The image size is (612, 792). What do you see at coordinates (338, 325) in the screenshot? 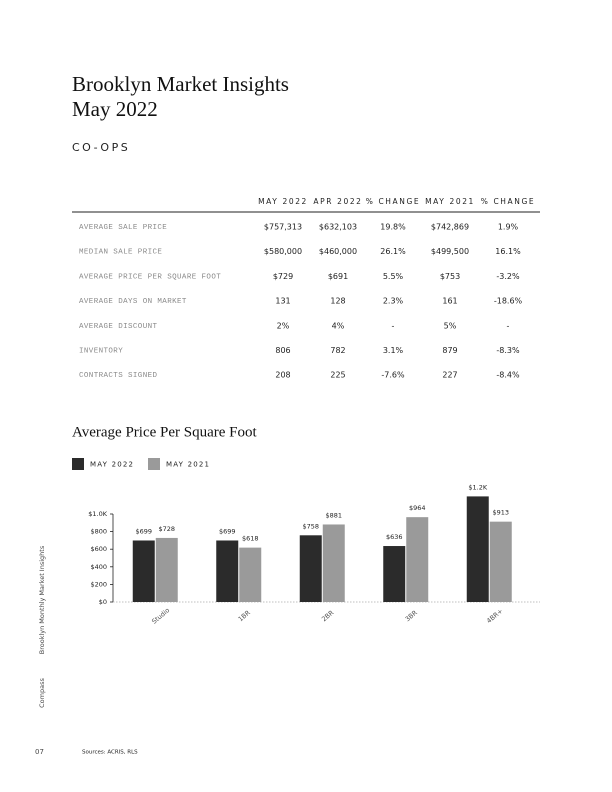
I see `cell: 4%` at bounding box center [338, 325].